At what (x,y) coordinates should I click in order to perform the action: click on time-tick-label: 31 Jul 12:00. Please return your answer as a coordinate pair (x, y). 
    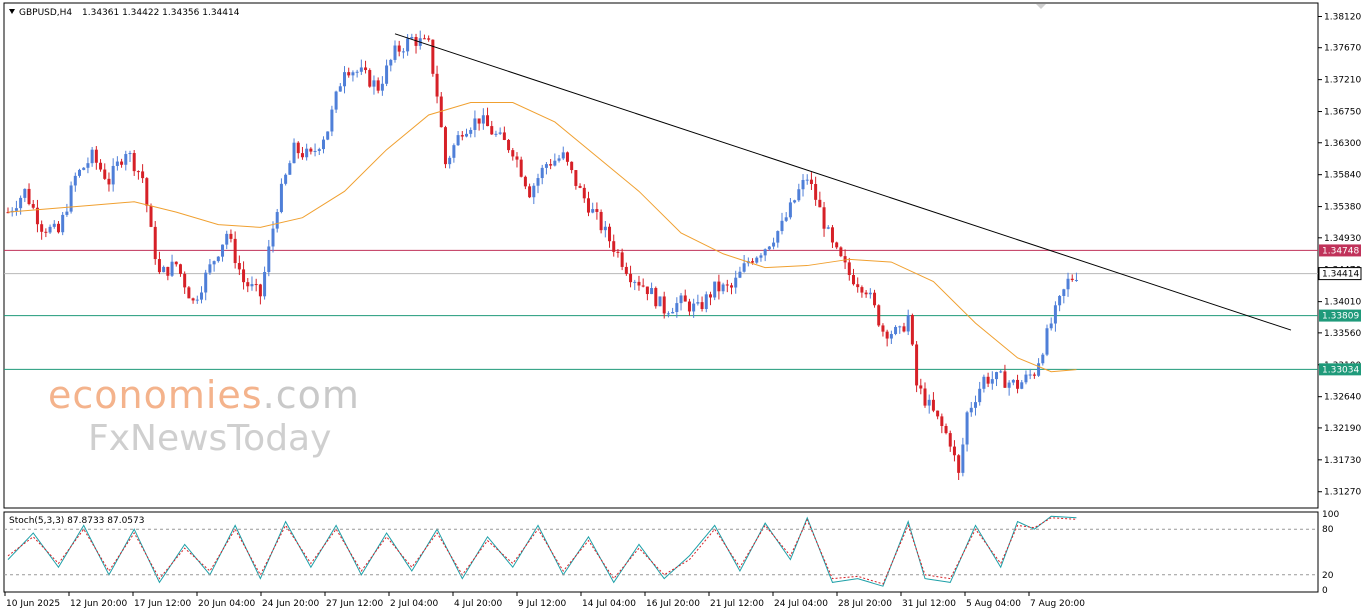
    Looking at the image, I should click on (929, 604).